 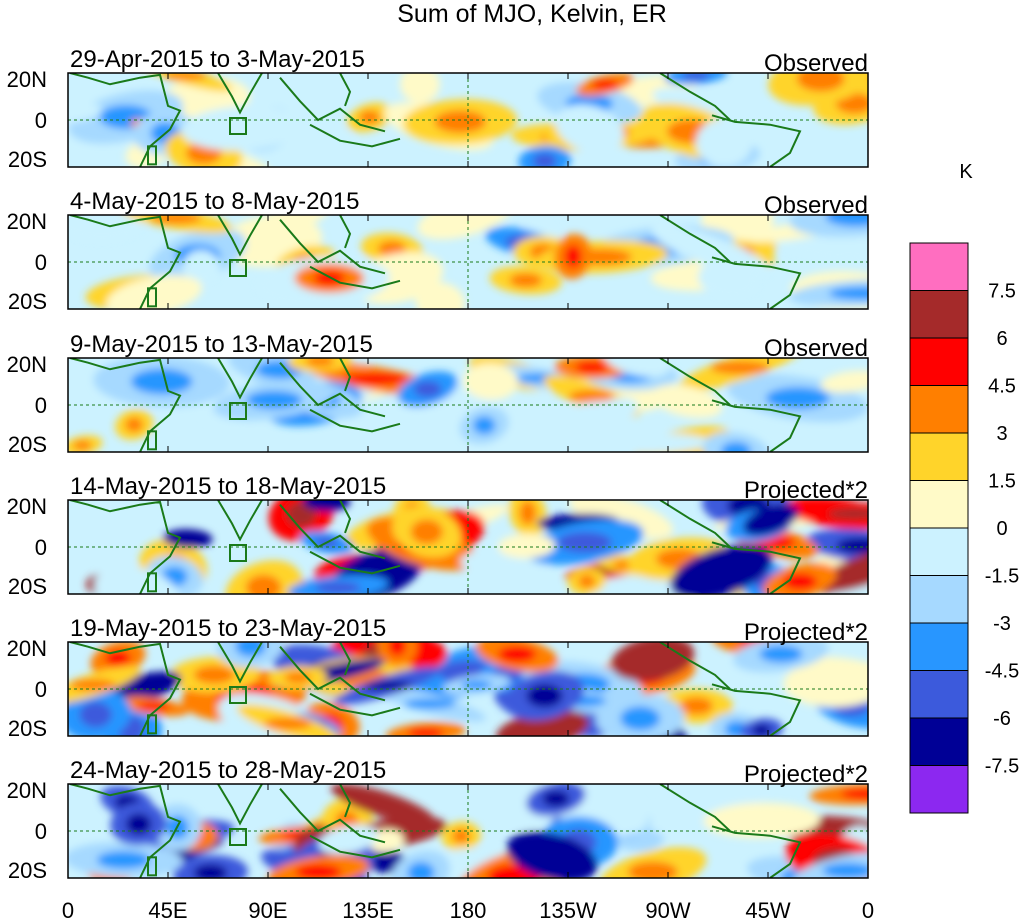 I want to click on longitude-label: 180, so click(x=468, y=909).